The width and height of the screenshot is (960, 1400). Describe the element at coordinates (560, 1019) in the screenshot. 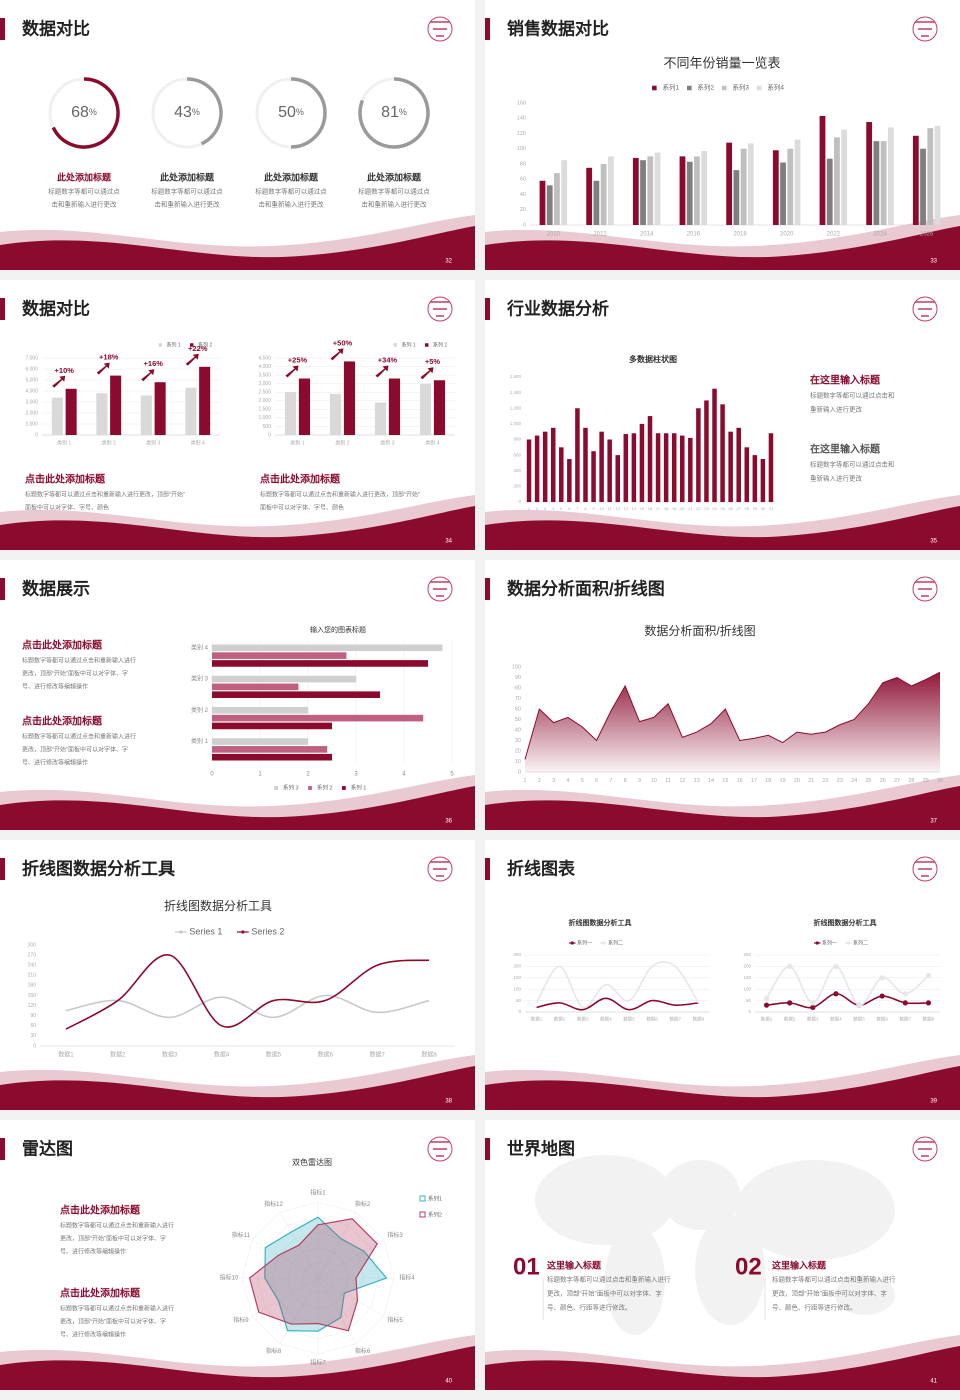

I see `x-tick-label: 数据2` at that location.